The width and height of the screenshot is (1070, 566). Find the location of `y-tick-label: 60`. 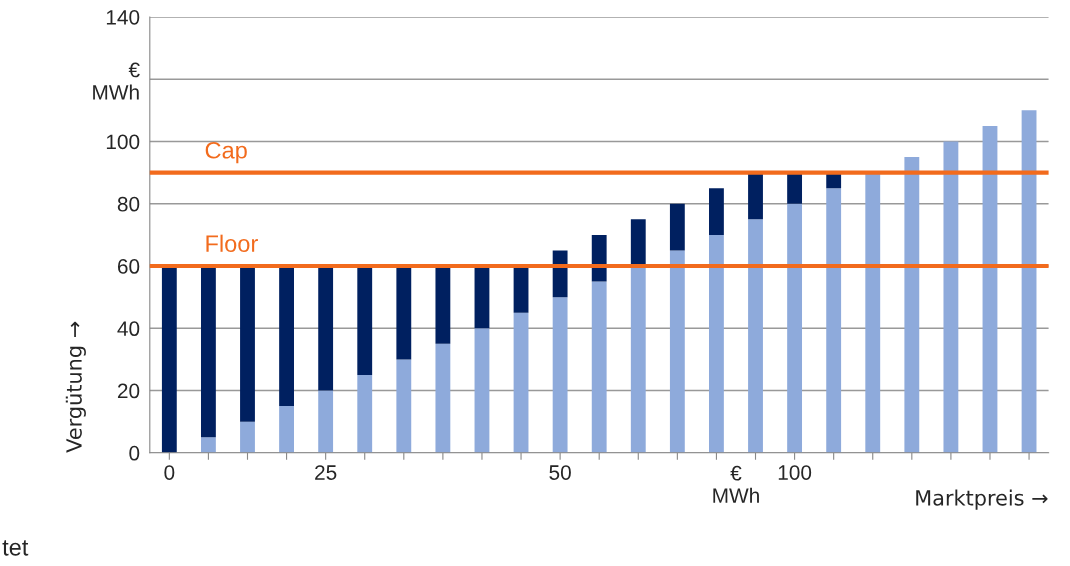

y-tick-label: 60 is located at coordinates (128, 266).